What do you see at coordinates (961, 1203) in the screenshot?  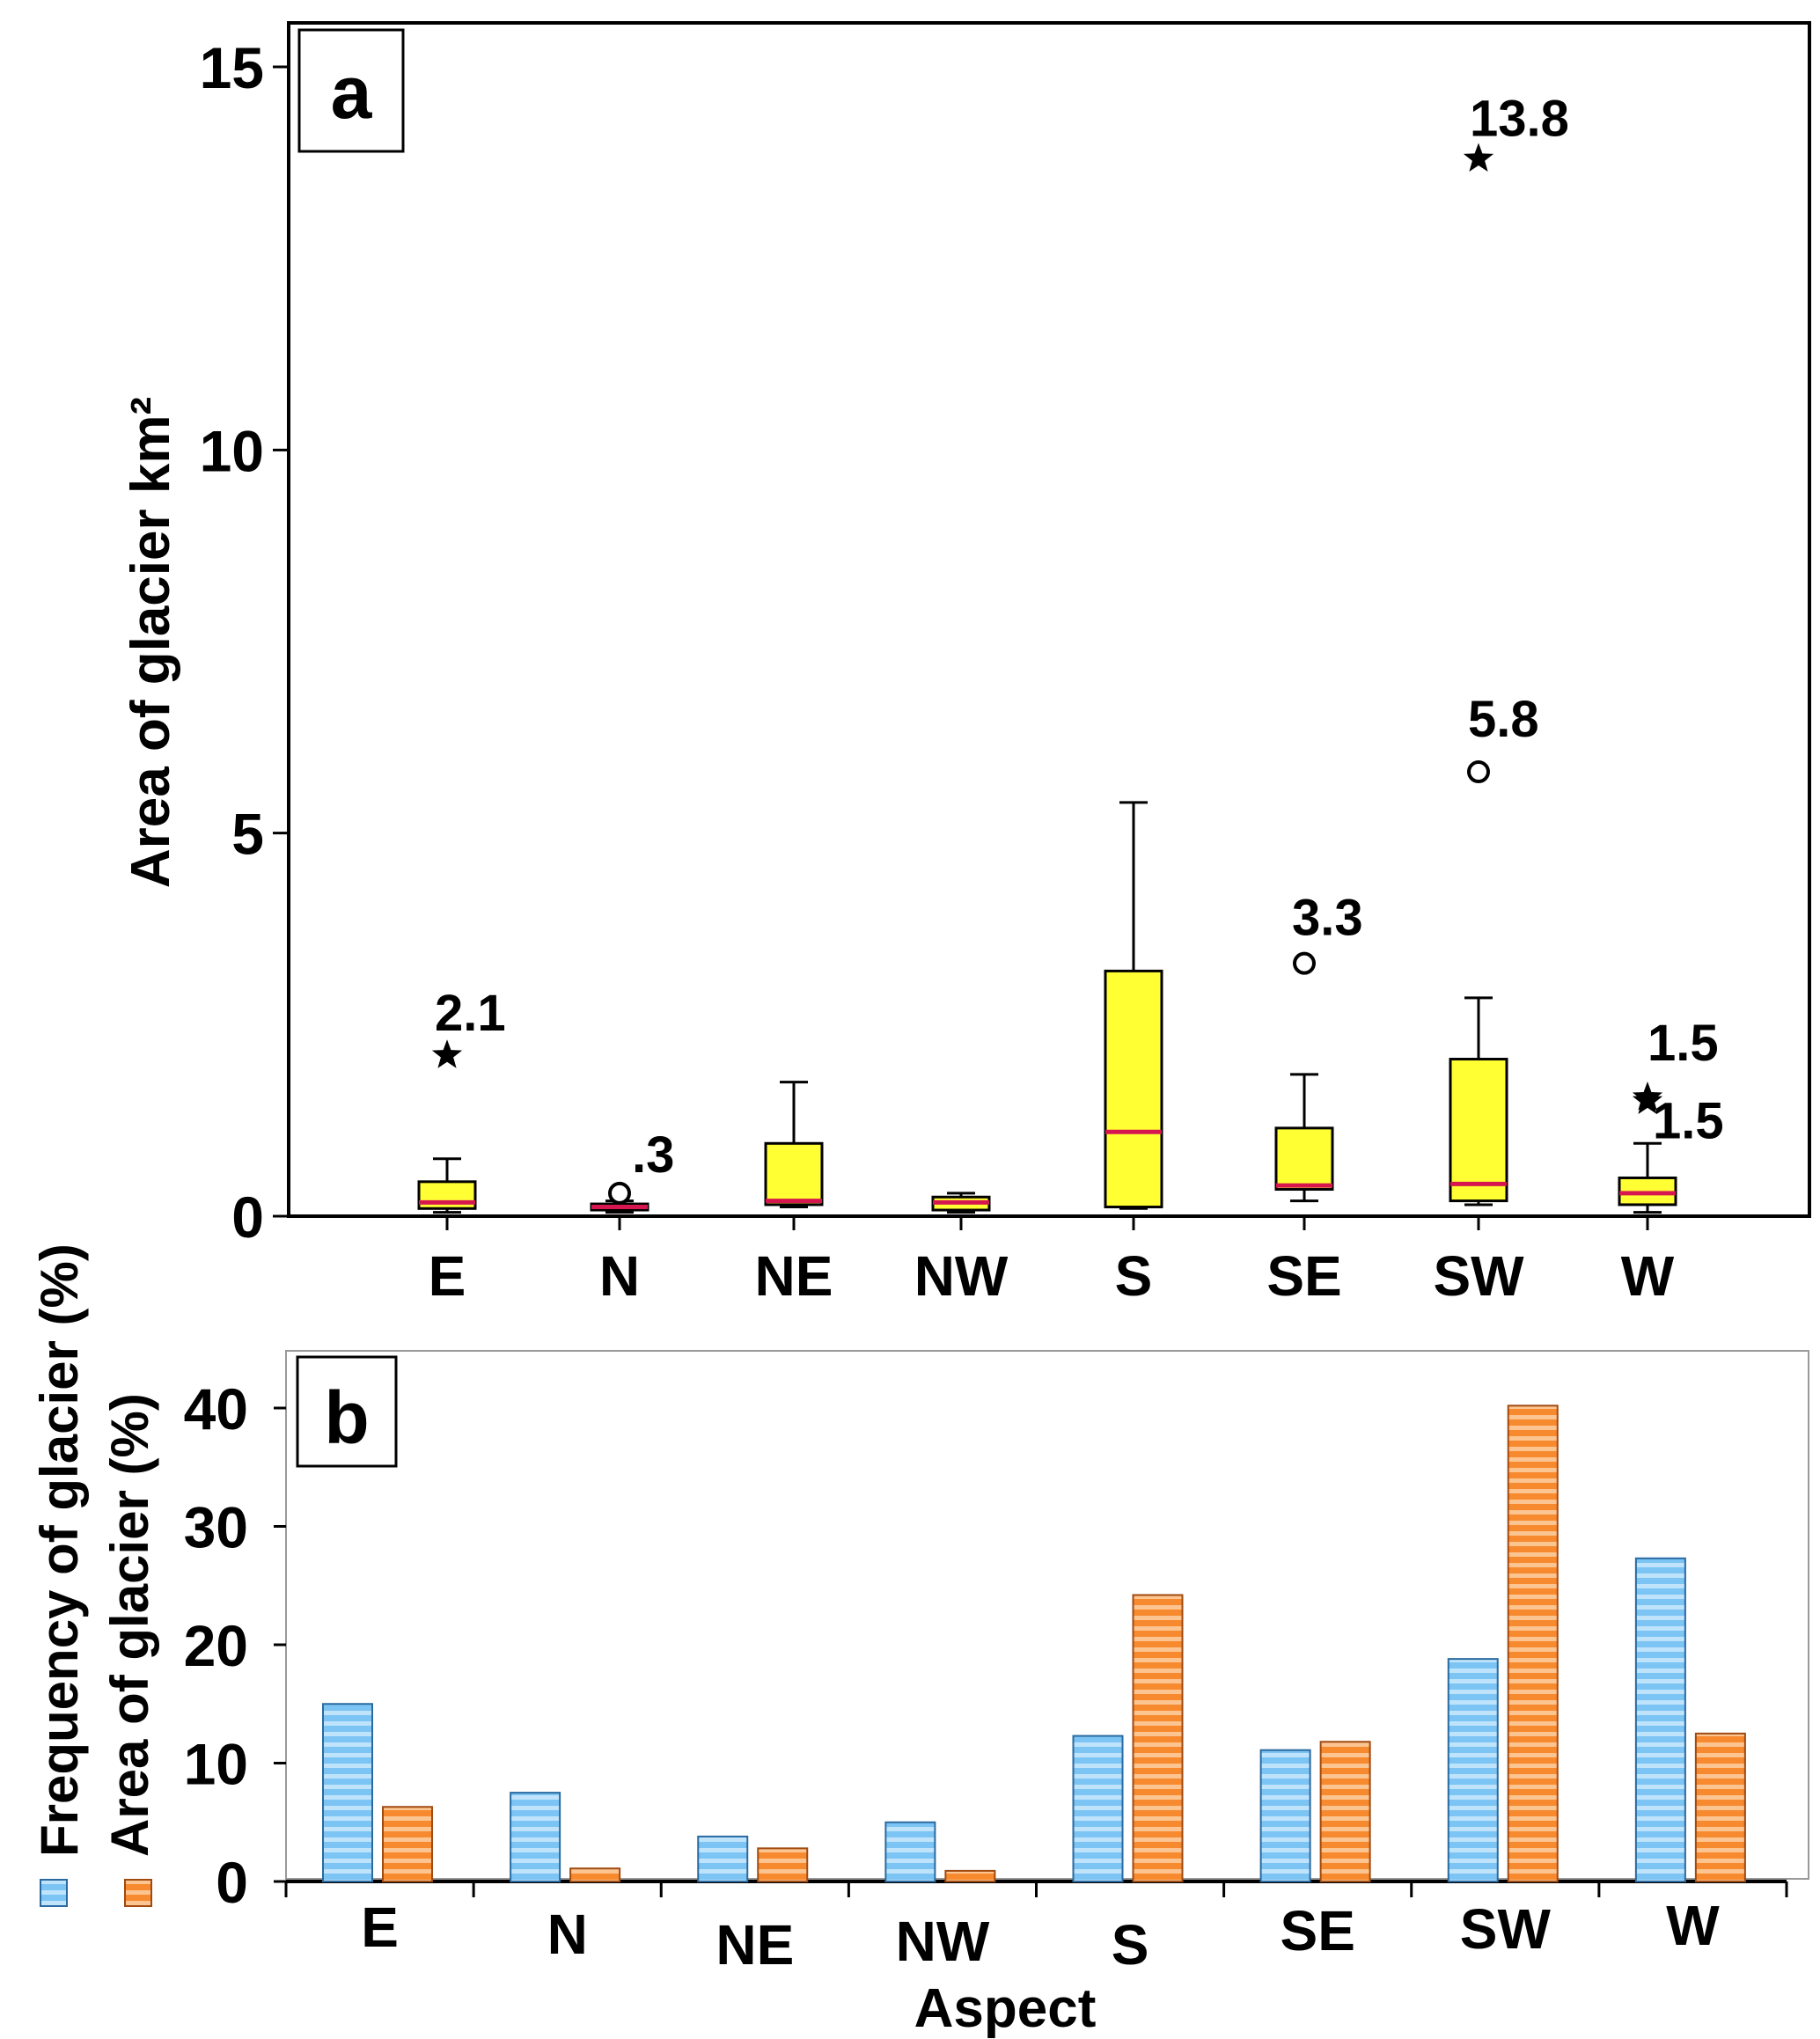 I see `box-nw` at bounding box center [961, 1203].